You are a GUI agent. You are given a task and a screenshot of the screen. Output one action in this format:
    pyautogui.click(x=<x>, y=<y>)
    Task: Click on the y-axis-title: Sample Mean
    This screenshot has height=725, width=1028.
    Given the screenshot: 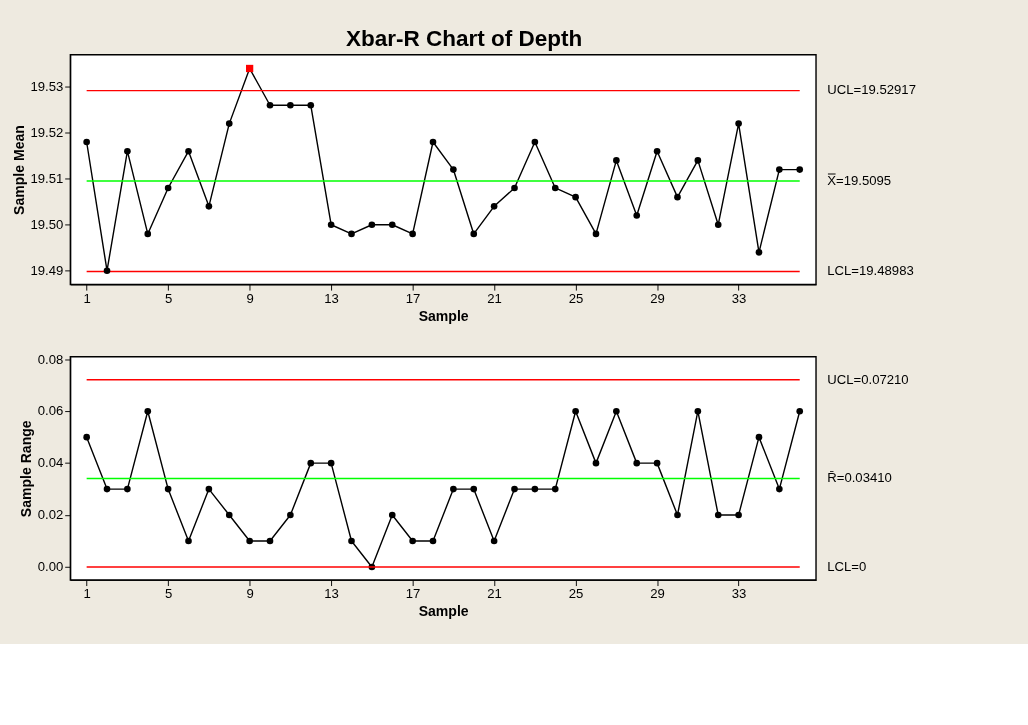 What is the action you would take?
    pyautogui.click(x=18, y=170)
    